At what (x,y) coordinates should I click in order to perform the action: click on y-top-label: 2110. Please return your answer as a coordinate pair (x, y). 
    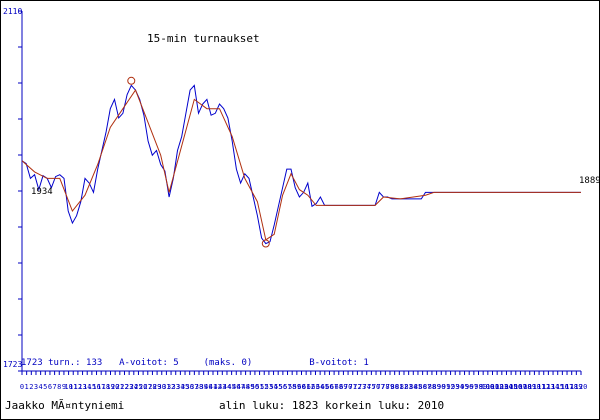
    Looking at the image, I should click on (12, 11).